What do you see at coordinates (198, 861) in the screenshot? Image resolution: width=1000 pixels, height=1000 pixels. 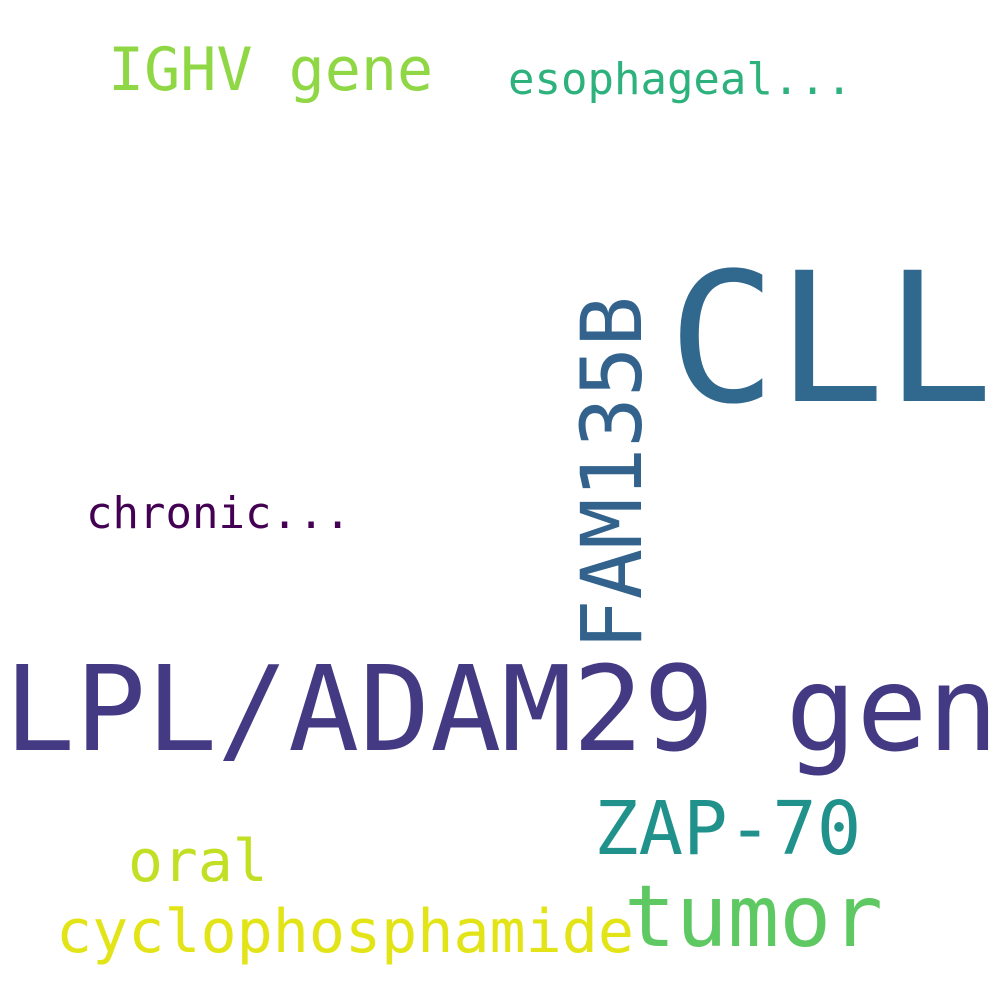 I see `word-oral: oral` at bounding box center [198, 861].